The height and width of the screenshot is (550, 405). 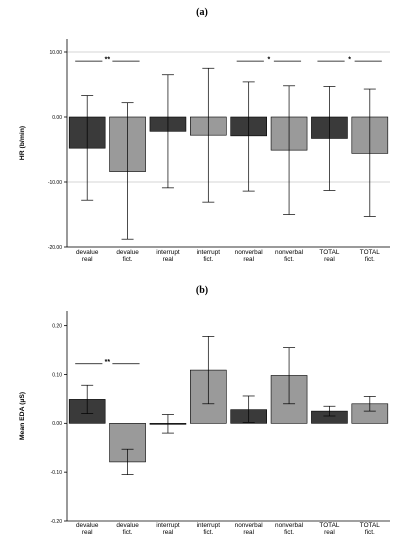 What do you see at coordinates (55, 248) in the screenshot?
I see `y-tick-label: -20.00` at bounding box center [55, 248].